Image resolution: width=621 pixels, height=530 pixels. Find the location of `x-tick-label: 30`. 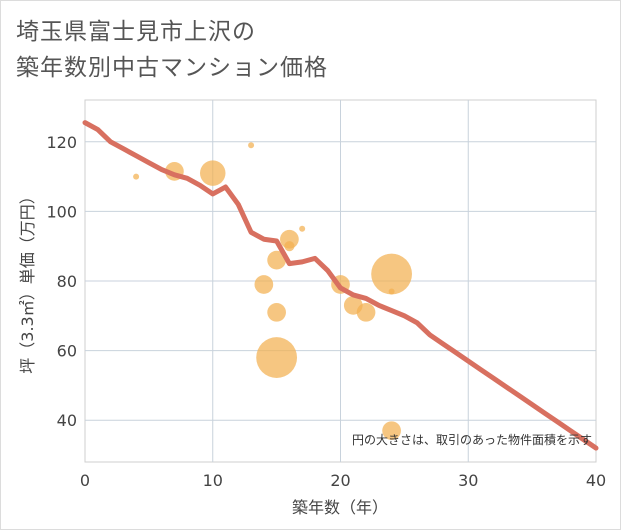

x-tick-label: 30 is located at coordinates (468, 480).